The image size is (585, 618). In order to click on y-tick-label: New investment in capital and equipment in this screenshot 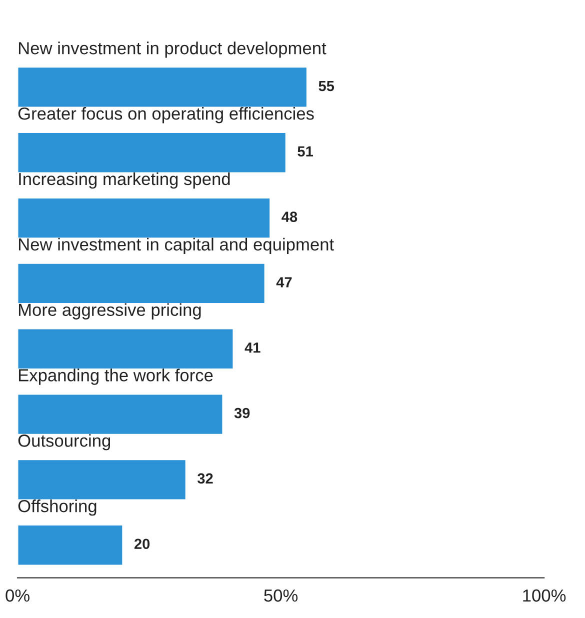, I will do `click(176, 246)`.